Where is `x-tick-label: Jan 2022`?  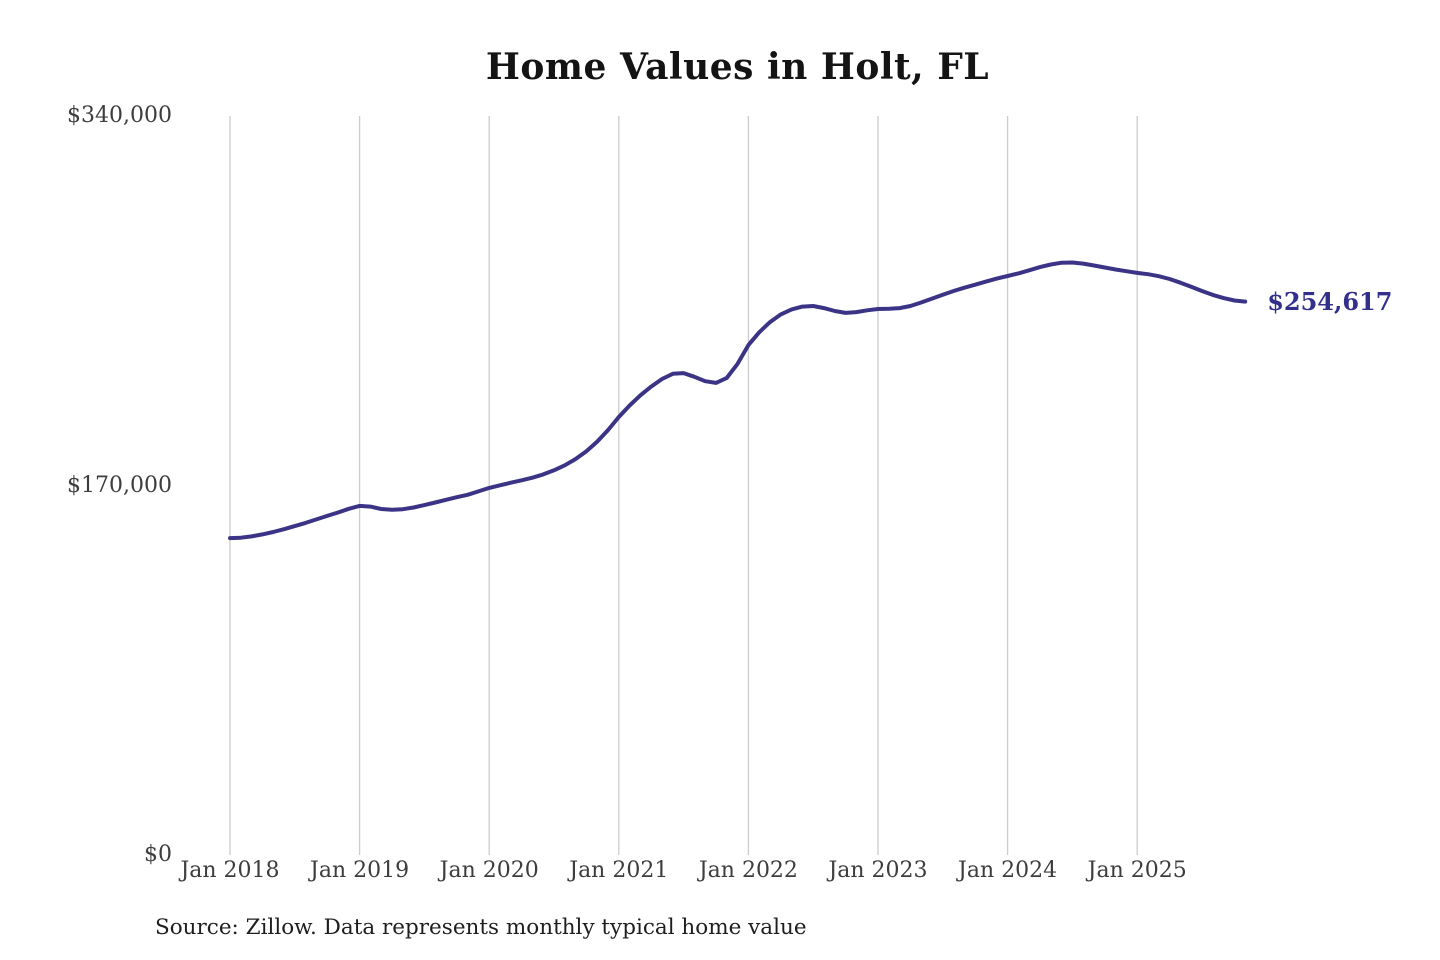 x-tick-label: Jan 2022 is located at coordinates (748, 870).